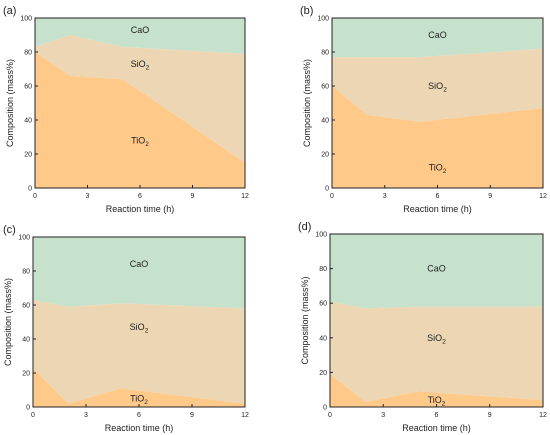 The image size is (550, 435). What do you see at coordinates (306, 11) in the screenshot?
I see `panel-label: (b)` at bounding box center [306, 11].